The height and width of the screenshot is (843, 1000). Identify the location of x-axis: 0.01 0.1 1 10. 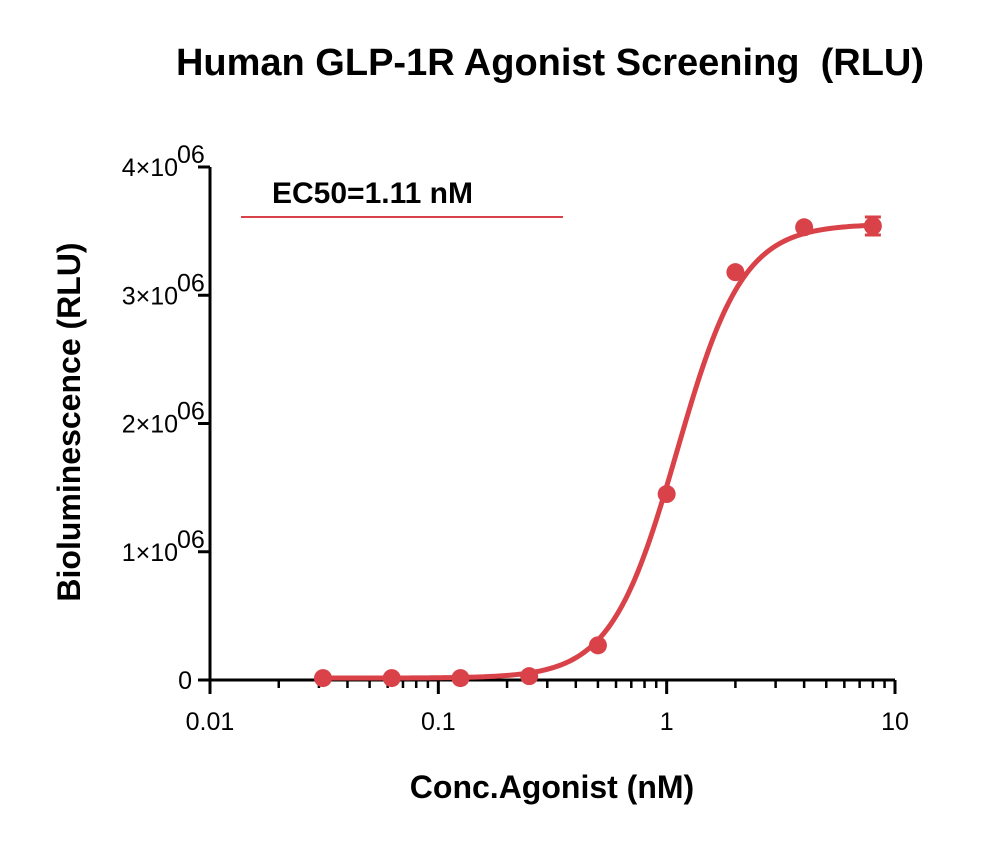
(547, 707).